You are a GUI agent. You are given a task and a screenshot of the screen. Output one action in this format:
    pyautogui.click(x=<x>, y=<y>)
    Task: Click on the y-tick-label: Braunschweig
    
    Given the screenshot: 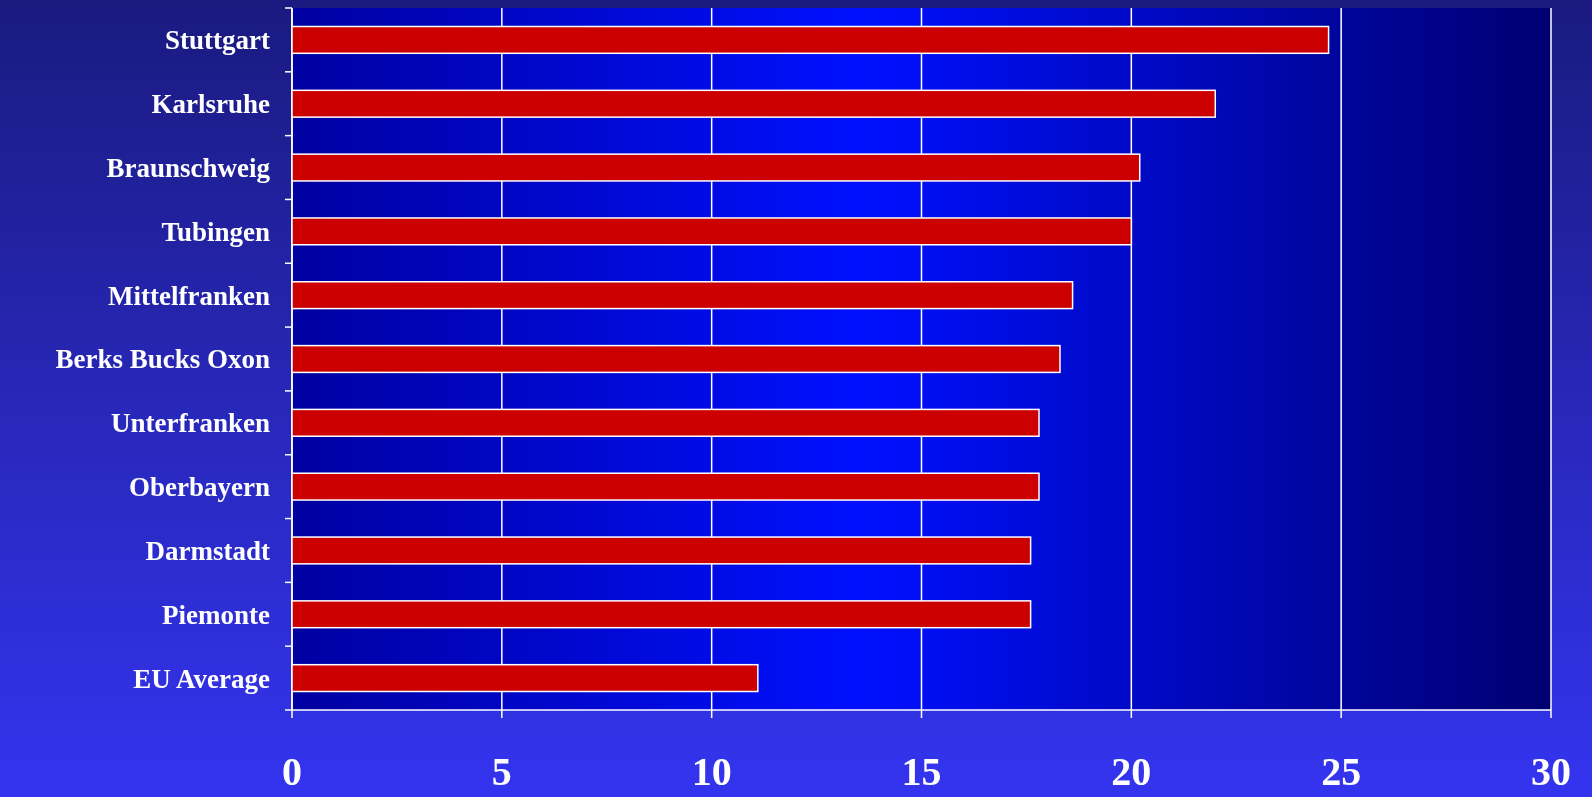 What is the action you would take?
    pyautogui.click(x=188, y=168)
    